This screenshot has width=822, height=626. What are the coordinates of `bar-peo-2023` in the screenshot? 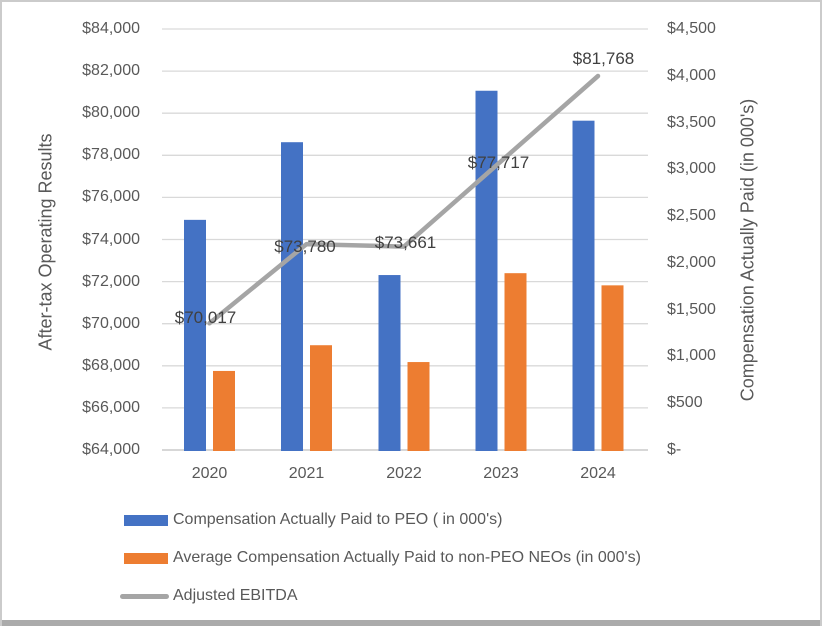 It's located at (486, 270).